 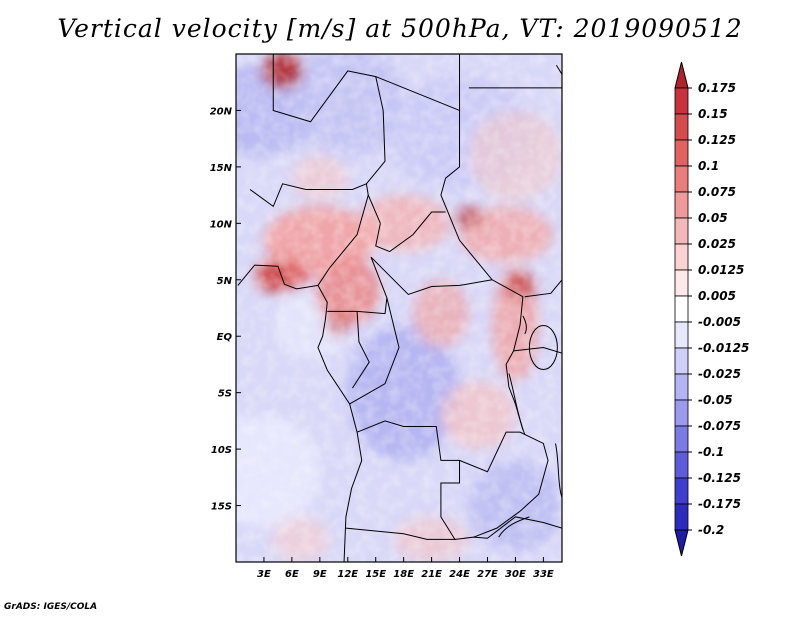 I want to click on lake-kariba, so click(x=514, y=527).